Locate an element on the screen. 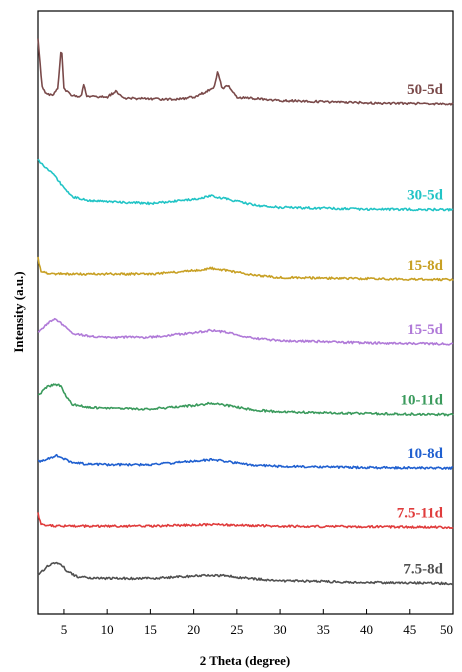 The image size is (462, 672). x-tick-label: 20 is located at coordinates (193, 629).